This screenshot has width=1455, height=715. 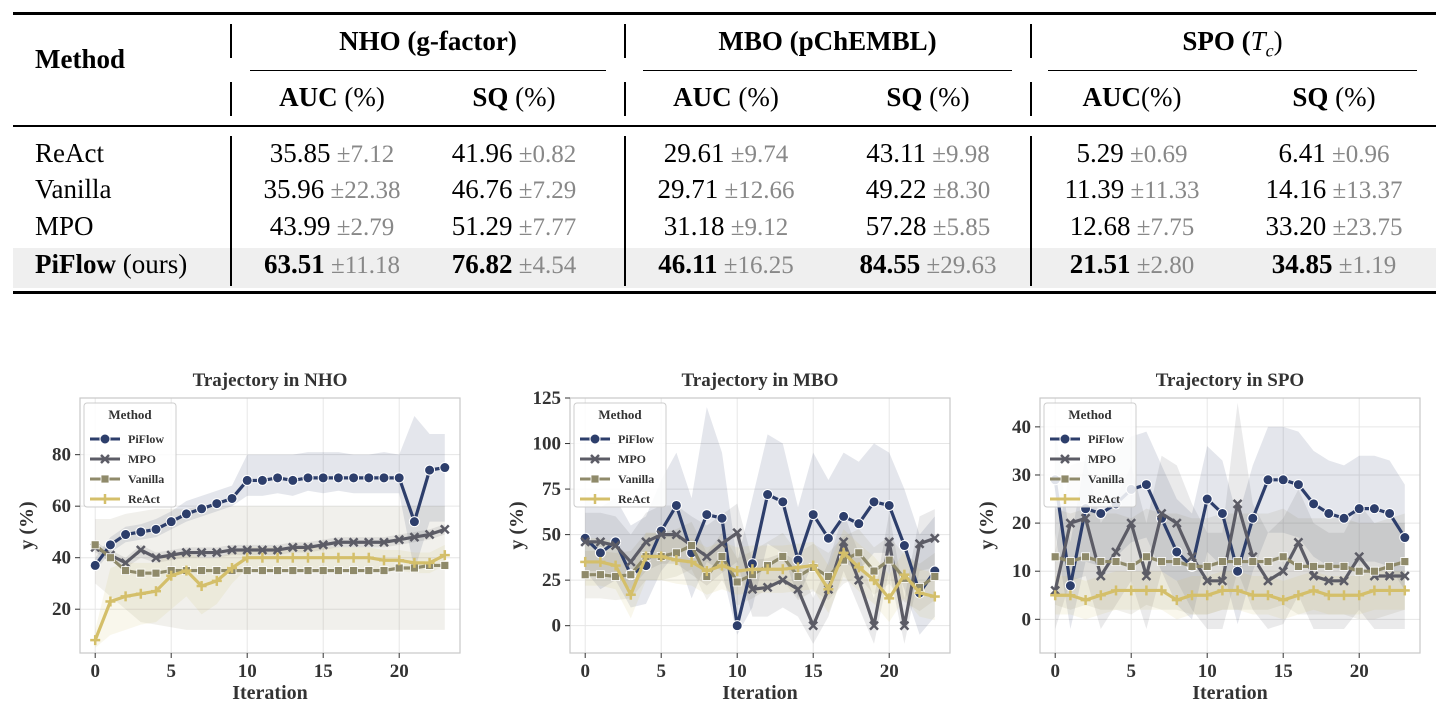 I want to click on cell-std: ±0.82, so click(x=544, y=154).